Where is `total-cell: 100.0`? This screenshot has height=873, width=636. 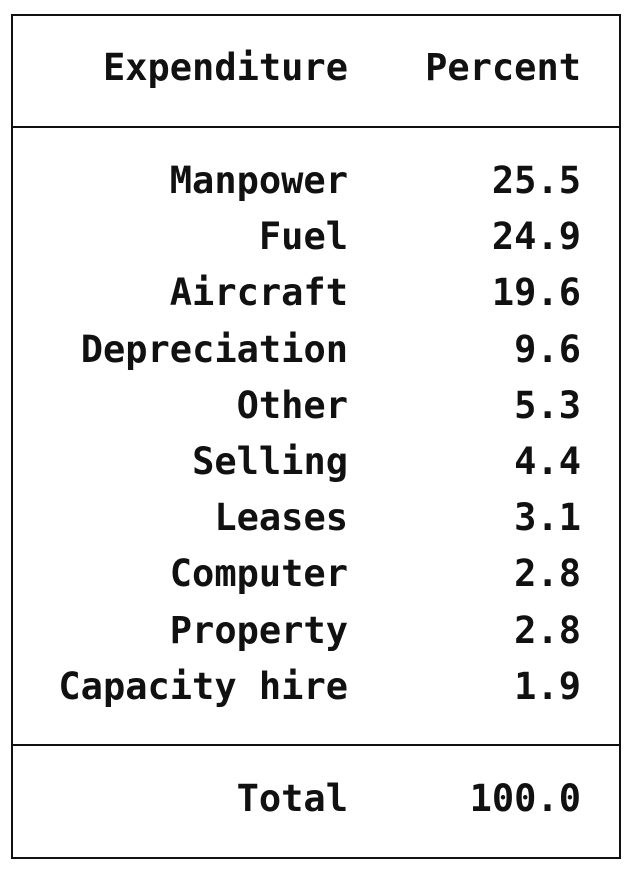
total-cell: 100.0 is located at coordinates (525, 798).